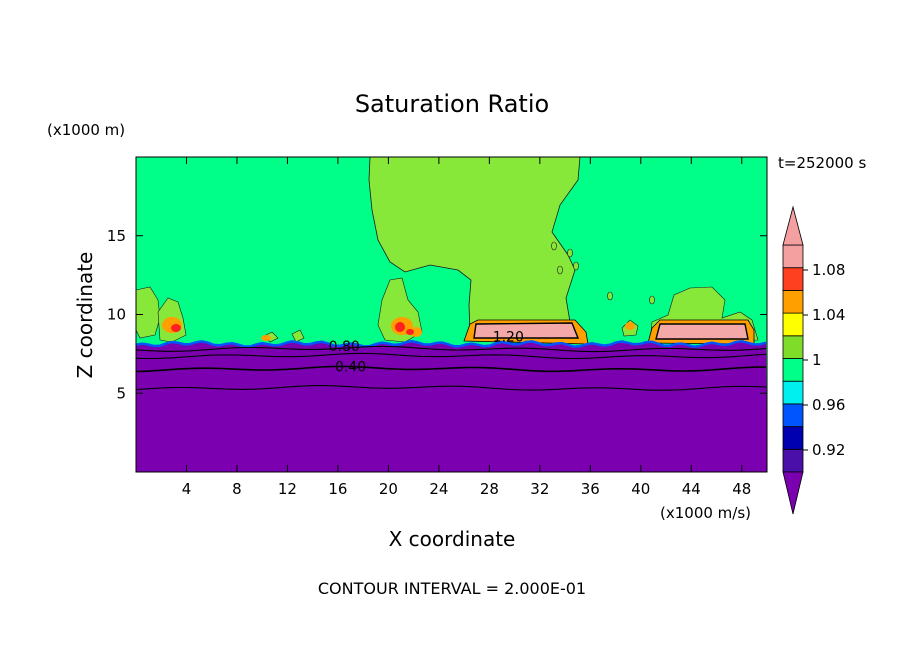 The width and height of the screenshot is (904, 658). Describe the element at coordinates (452, 104) in the screenshot. I see `chart-title: Saturation Ratio` at that location.